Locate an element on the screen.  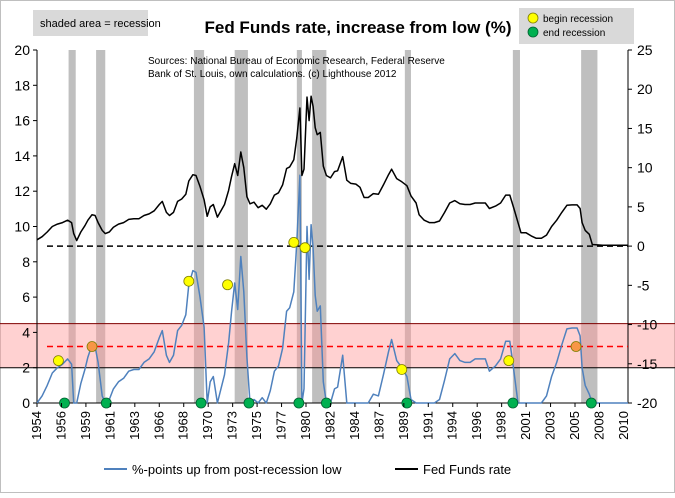
red-band-layer is located at coordinates (337, 346).